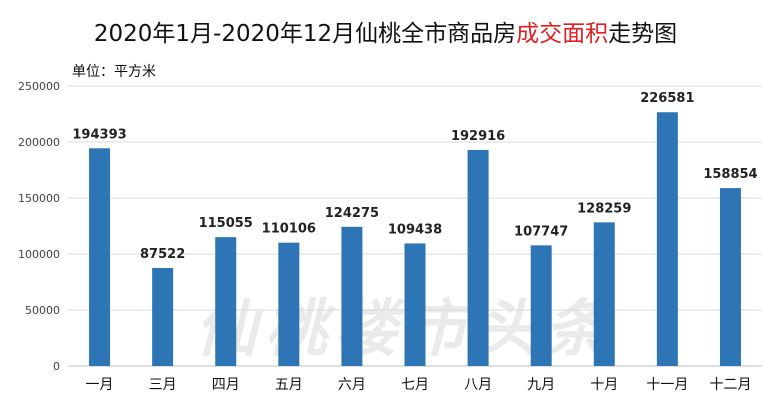  Describe the element at coordinates (730, 174) in the screenshot. I see `data-label: 158854` at that location.